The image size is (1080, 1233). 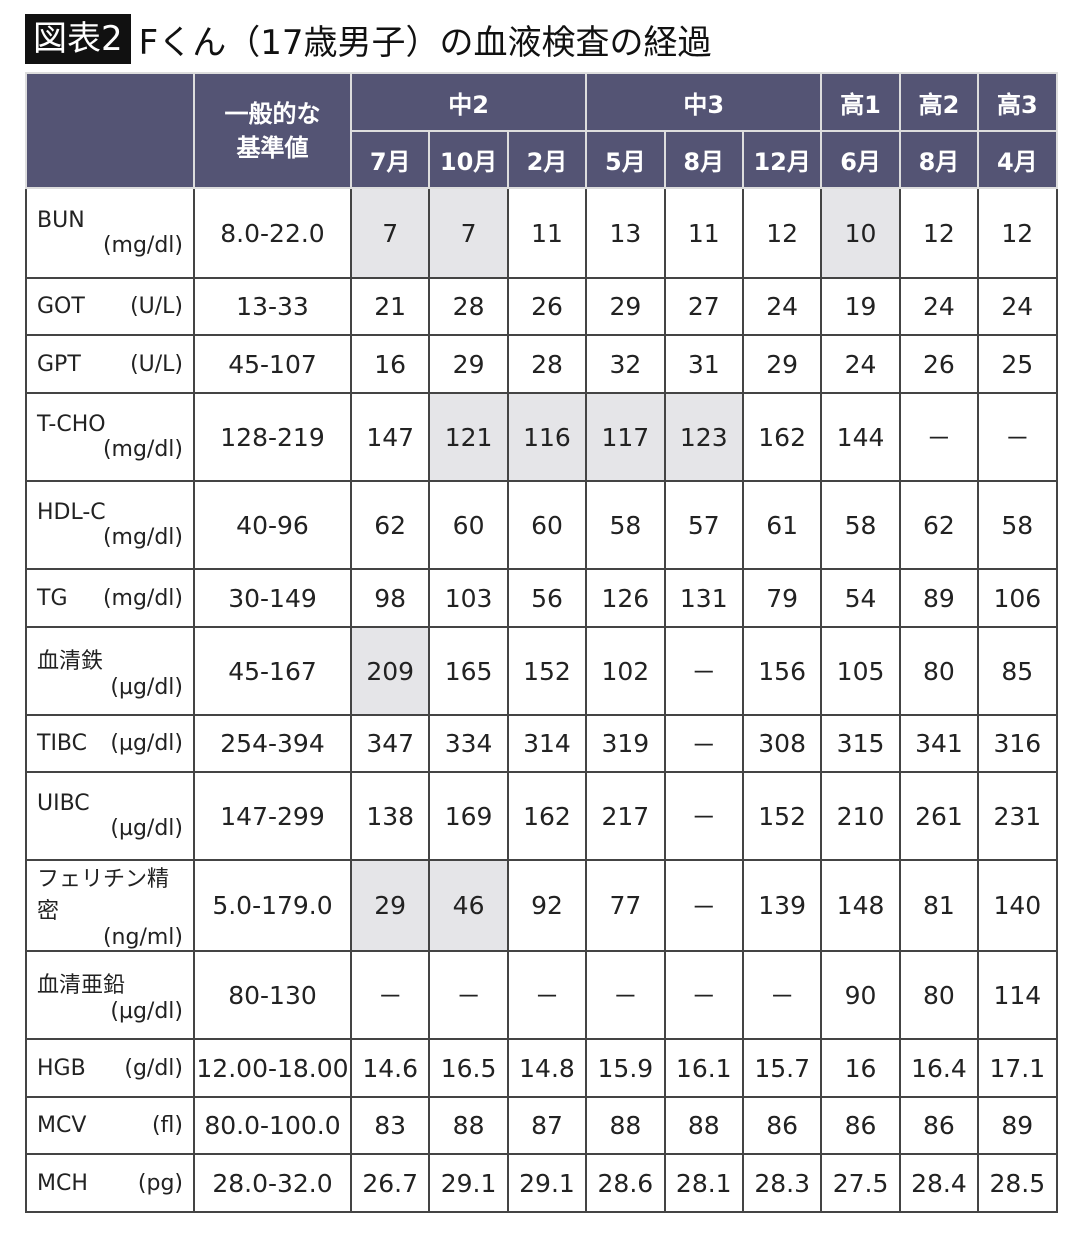 I want to click on header-month: 8月, so click(x=703, y=159).